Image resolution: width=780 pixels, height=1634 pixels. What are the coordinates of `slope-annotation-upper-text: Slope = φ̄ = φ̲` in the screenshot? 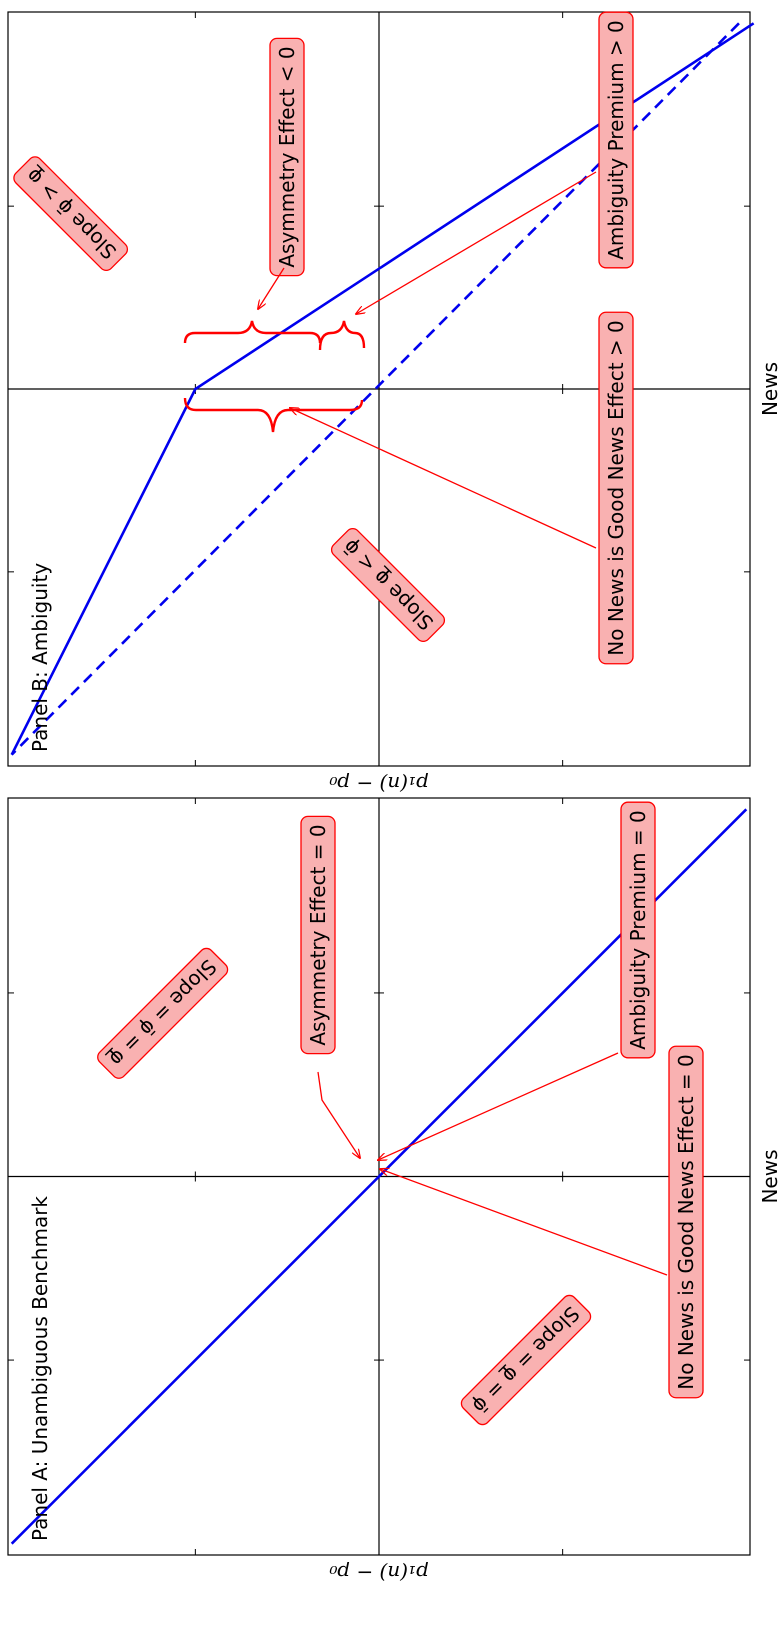 It's located at (162, 1013).